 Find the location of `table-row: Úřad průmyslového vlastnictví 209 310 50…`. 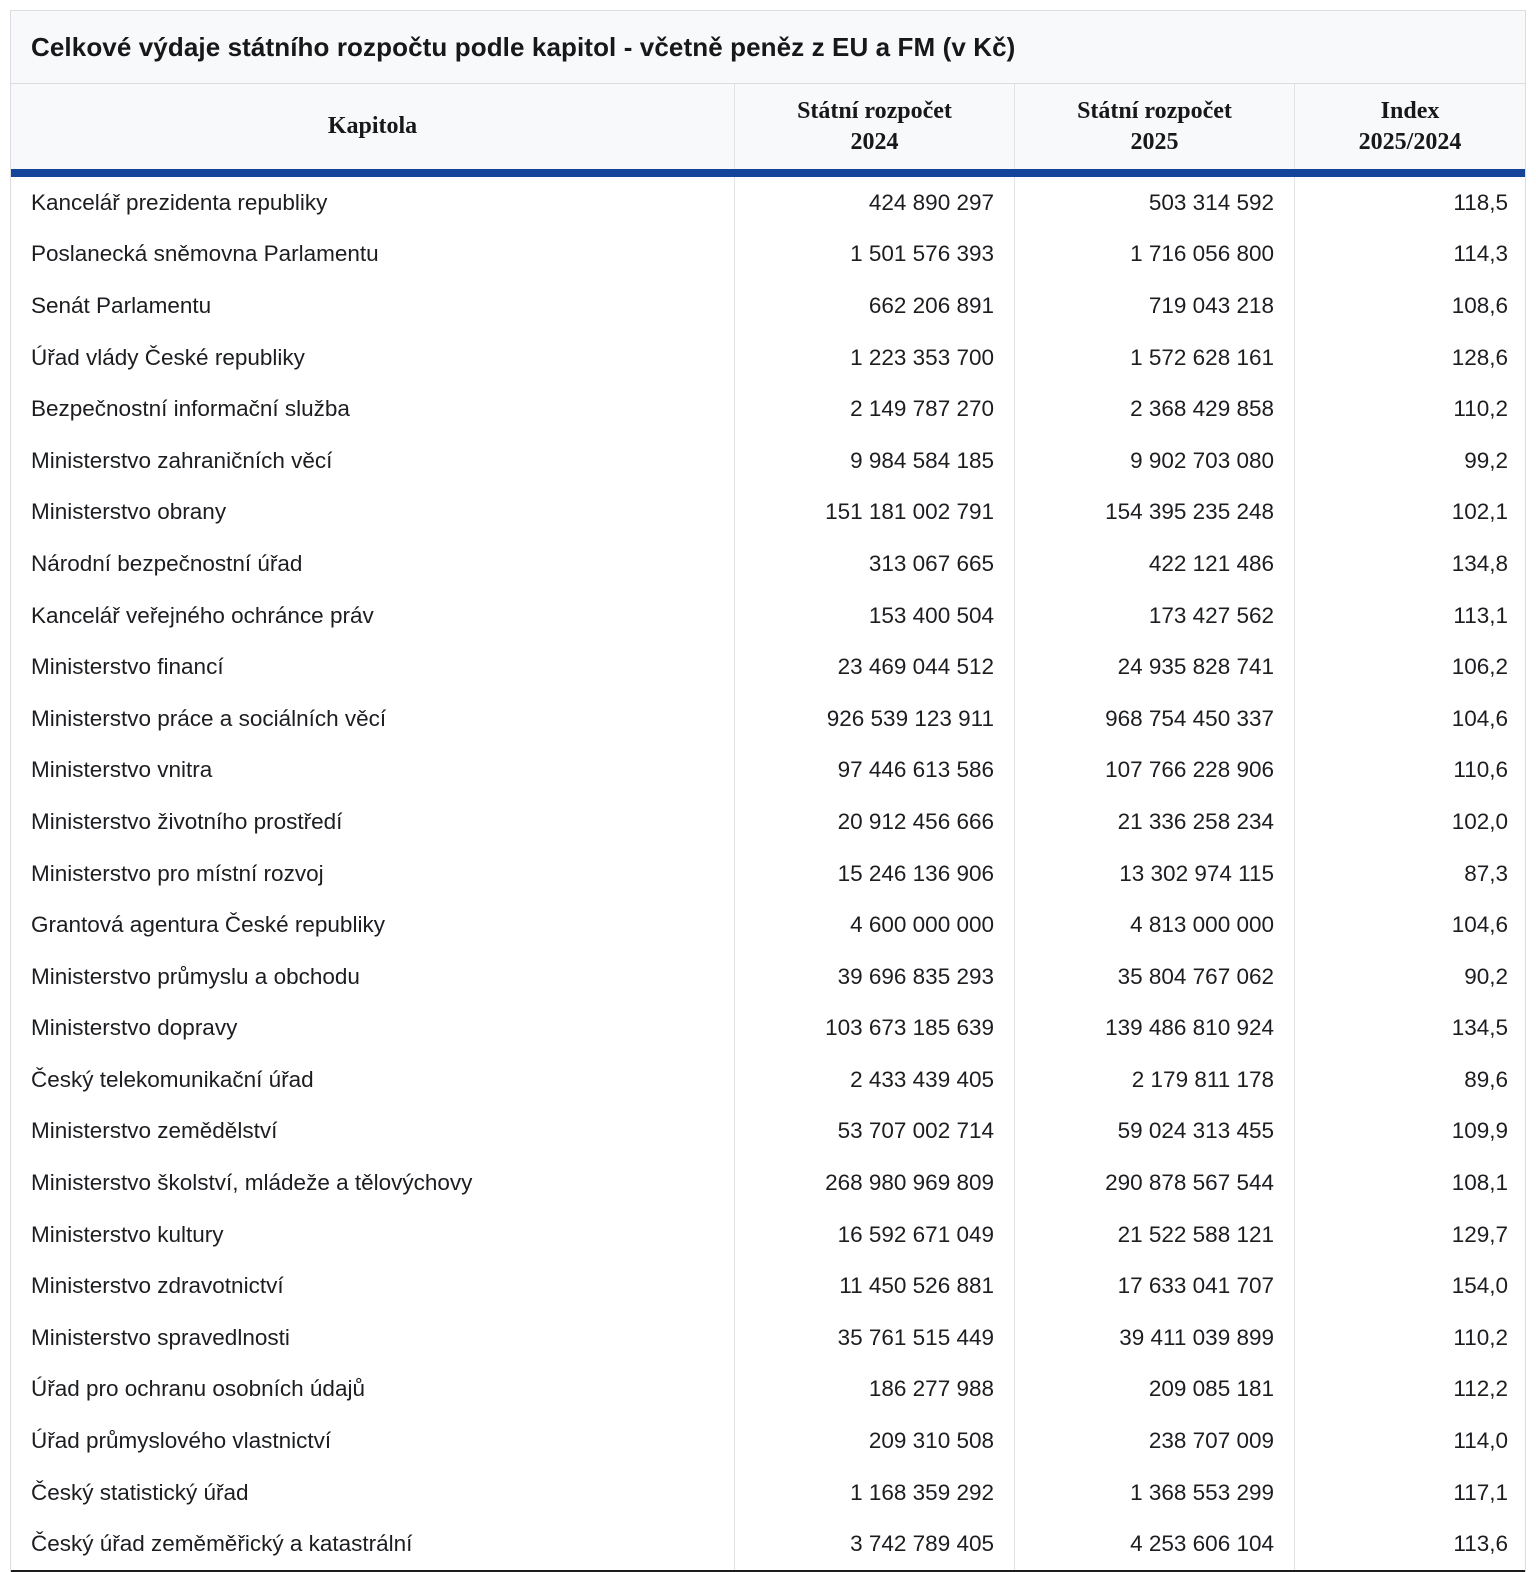

table-row: Úřad průmyslového vlastnictví 209 310 50… is located at coordinates (768, 1441).